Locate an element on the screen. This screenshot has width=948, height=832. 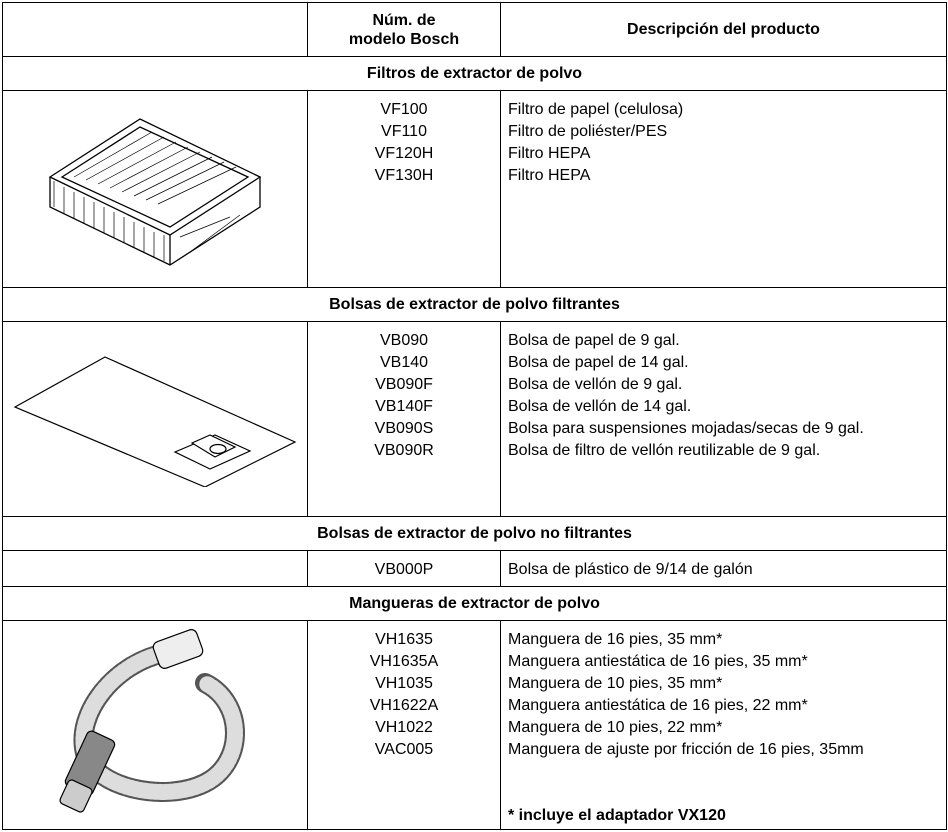
model-number: VB000P is located at coordinates (404, 569).